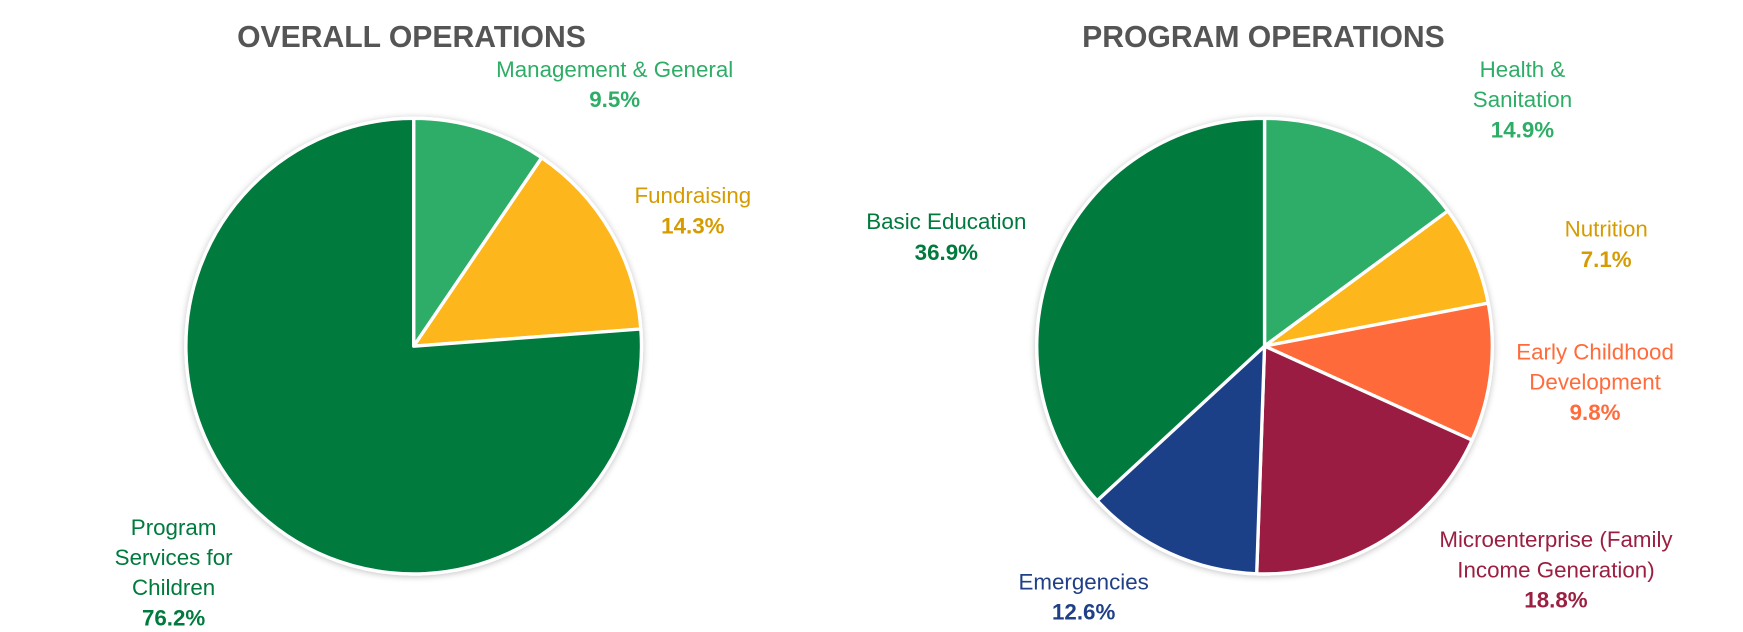  What do you see at coordinates (1555, 599) in the screenshot?
I see `slice-value-label: 18.8%` at bounding box center [1555, 599].